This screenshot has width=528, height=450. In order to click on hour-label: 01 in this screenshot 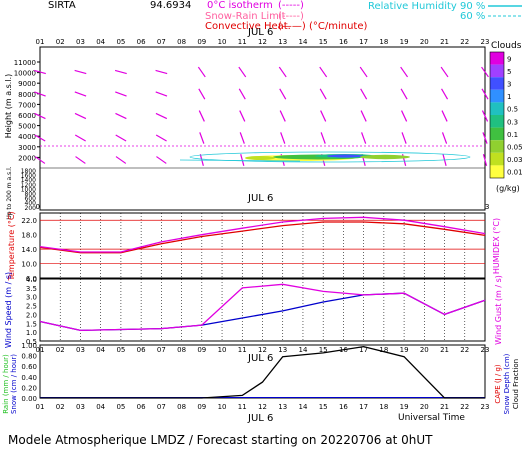, I will do `click(40, 350)`.